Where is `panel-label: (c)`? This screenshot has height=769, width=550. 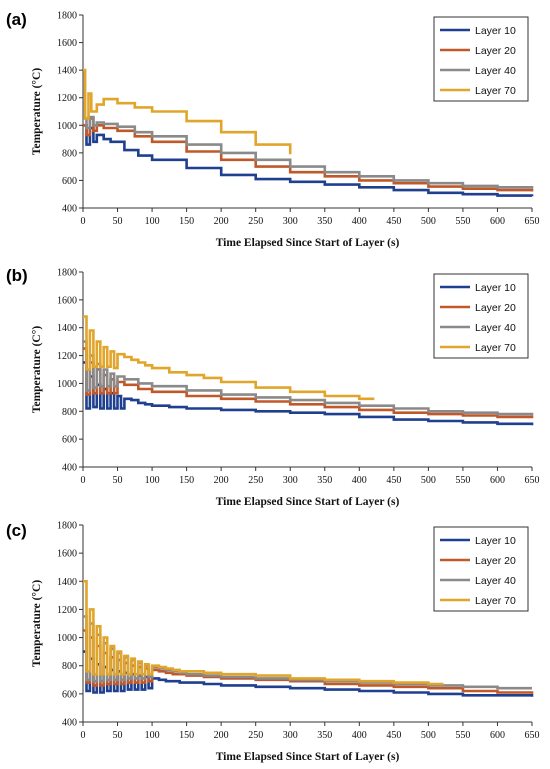
panel-label: (c) is located at coordinates (16, 530).